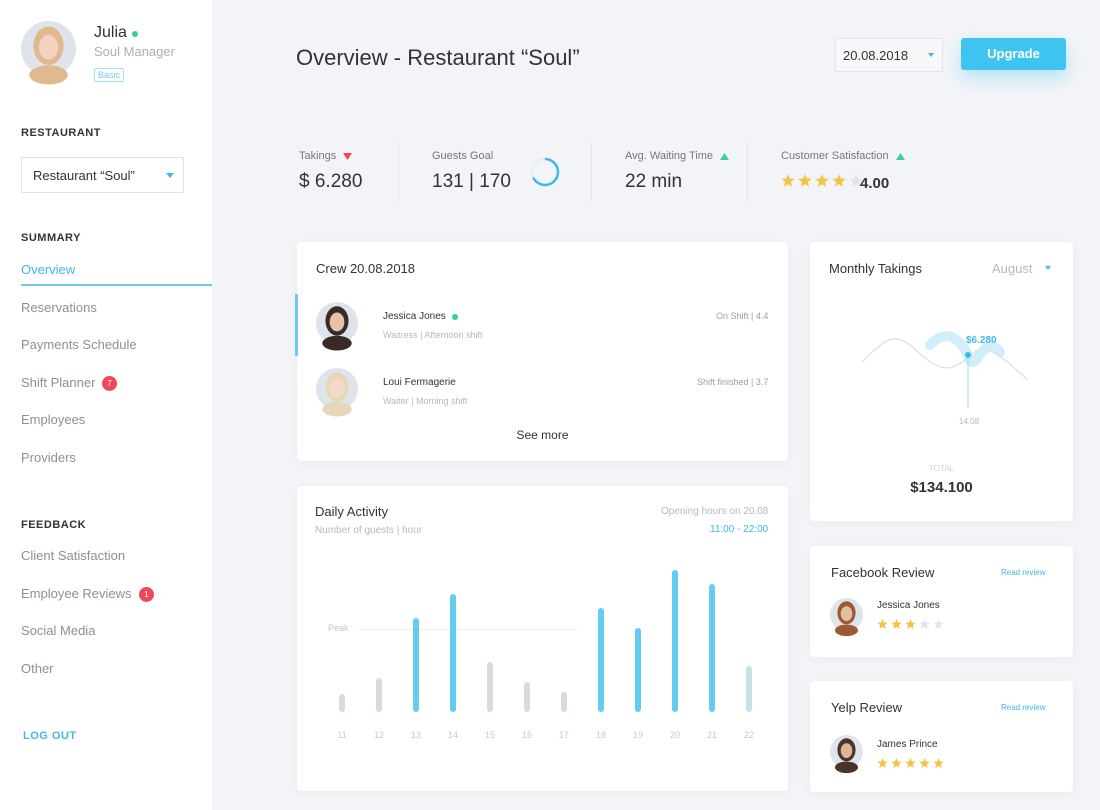 Image resolution: width=1100 pixels, height=810 pixels. I want to click on kpi-value: 131 | 170, so click(471, 181).